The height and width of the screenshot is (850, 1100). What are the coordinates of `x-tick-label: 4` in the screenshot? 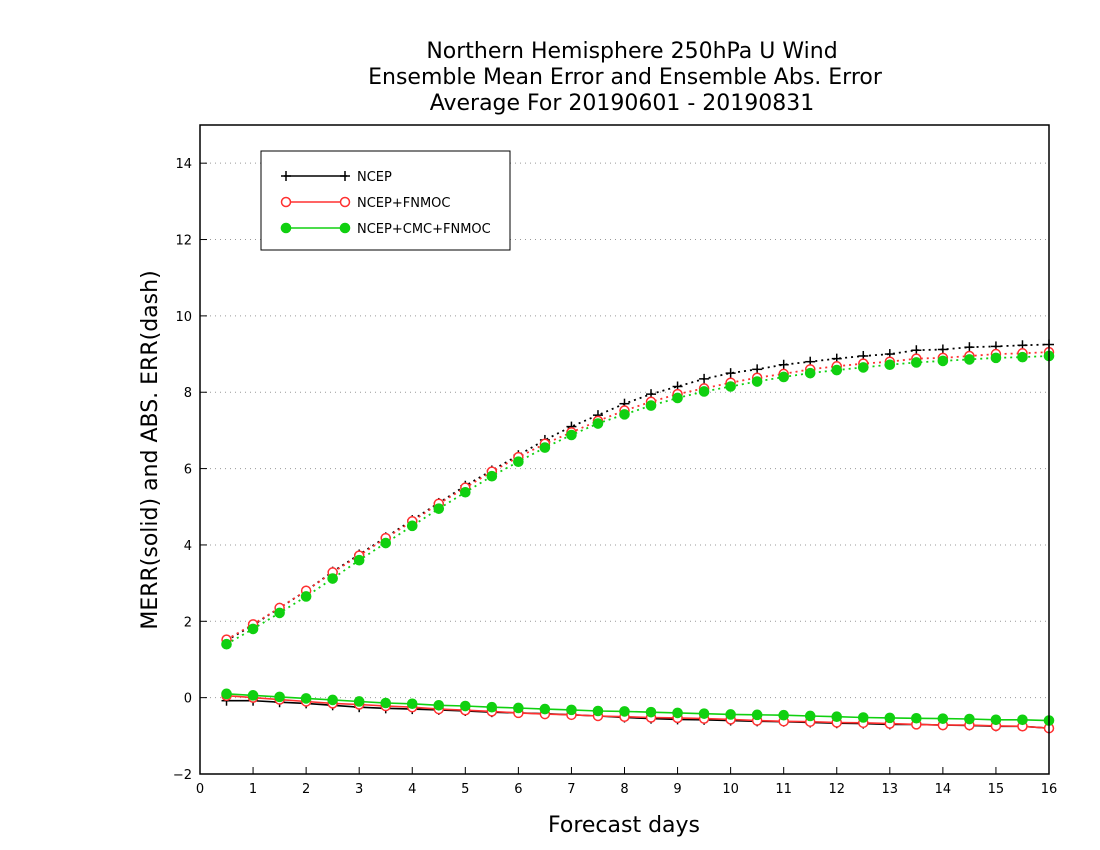 It's located at (412, 789).